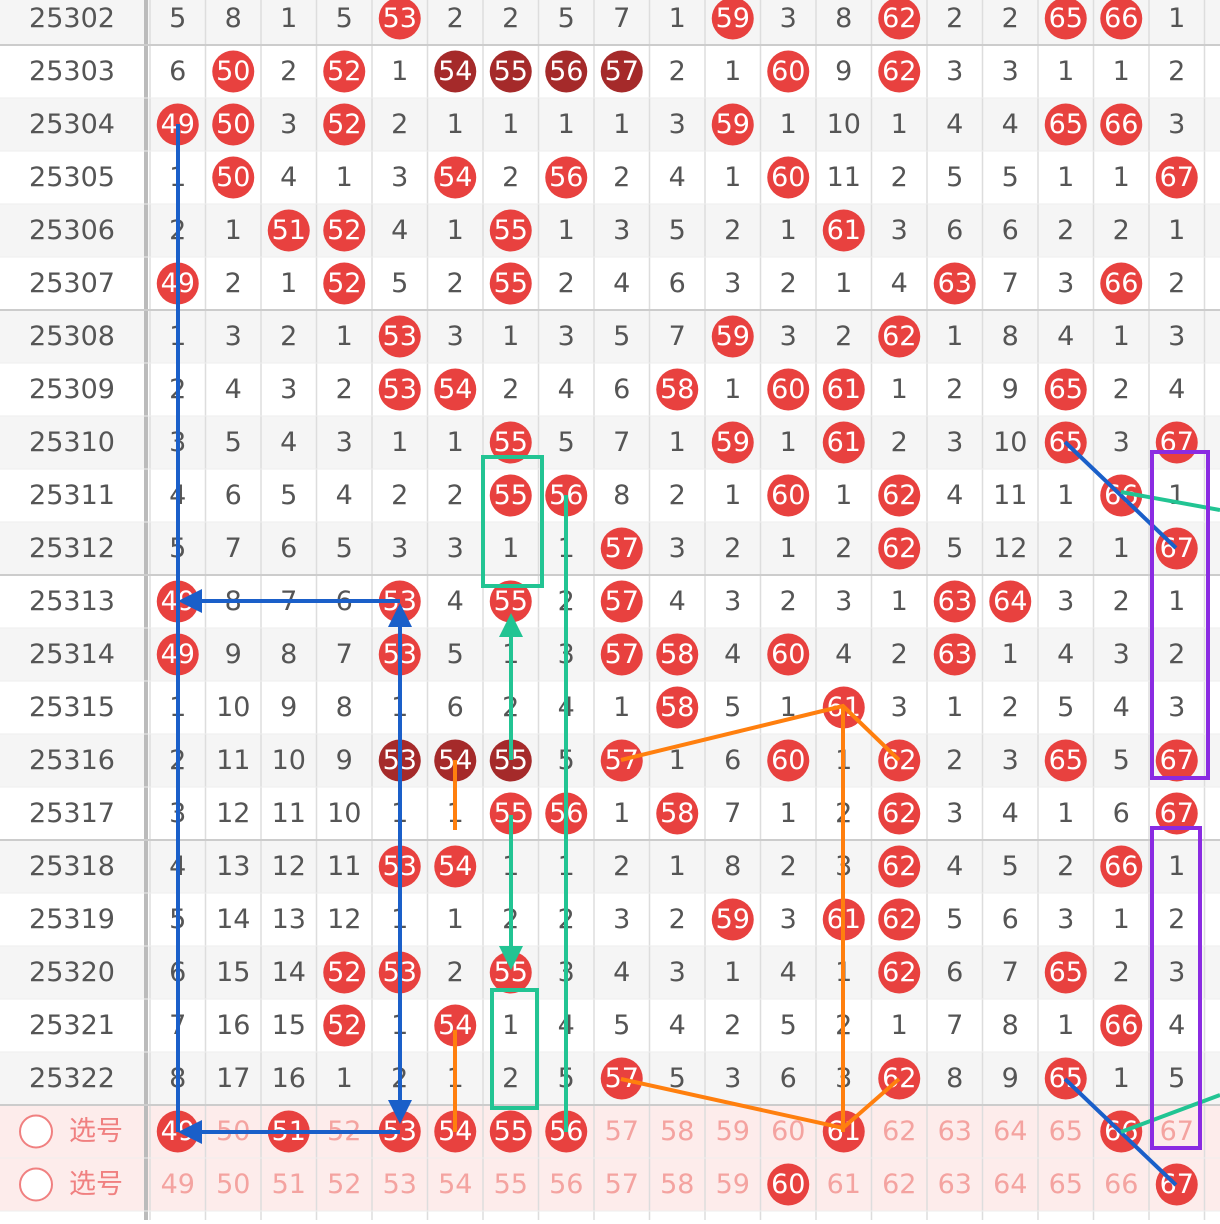 This screenshot has height=1224, width=1220. What do you see at coordinates (733, 18) in the screenshot?
I see `ball-number: 59` at bounding box center [733, 18].